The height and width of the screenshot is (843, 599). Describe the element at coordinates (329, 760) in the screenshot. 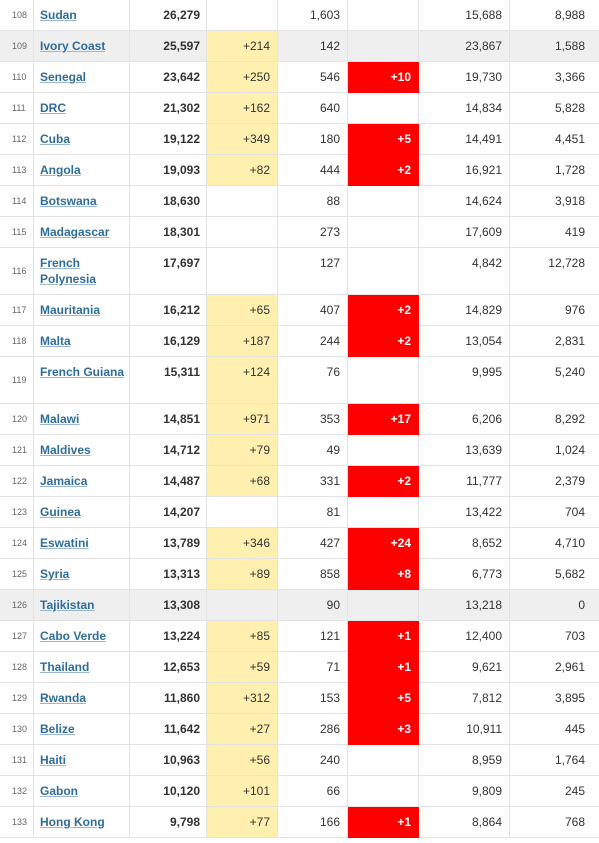

I see `total-deaths: 240` at that location.